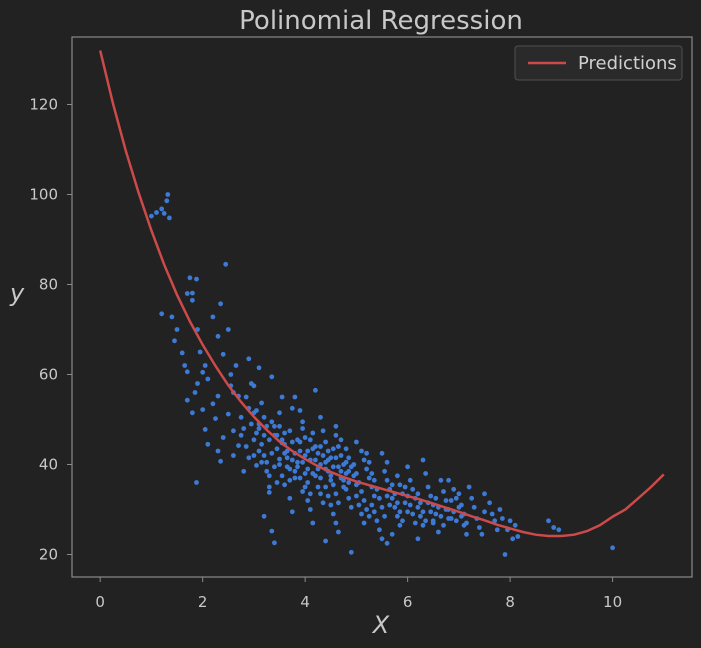 The height and width of the screenshot is (648, 701). I want to click on legend-label-predictions: Predictions, so click(627, 63).